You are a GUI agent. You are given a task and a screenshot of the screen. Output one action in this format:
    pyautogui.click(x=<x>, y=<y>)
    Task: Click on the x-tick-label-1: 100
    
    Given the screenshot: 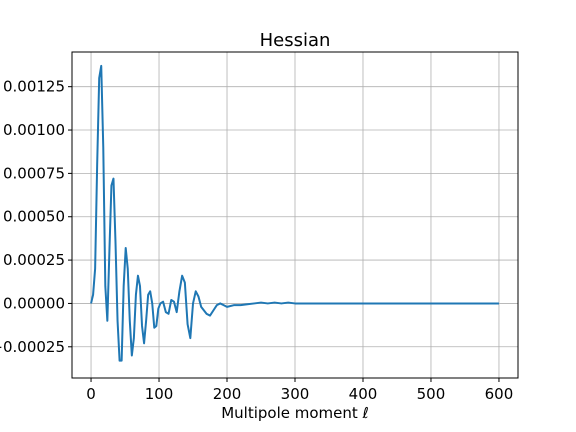 What is the action you would take?
    pyautogui.click(x=159, y=394)
    